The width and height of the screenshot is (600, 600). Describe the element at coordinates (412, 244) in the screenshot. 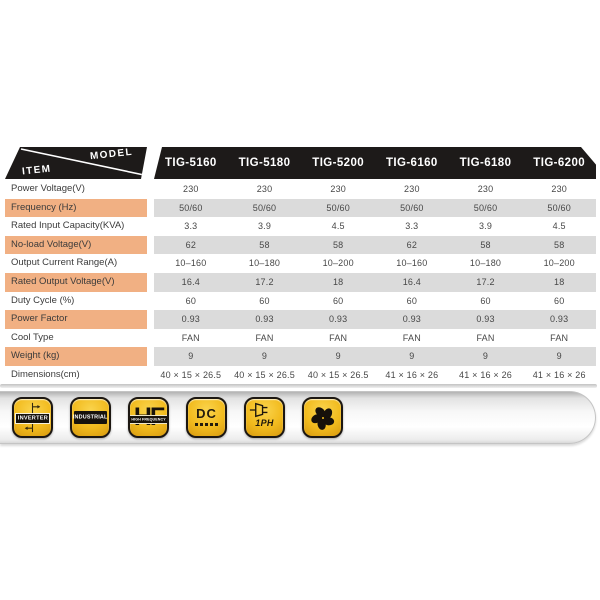

I see `cell-value: 62` at that location.